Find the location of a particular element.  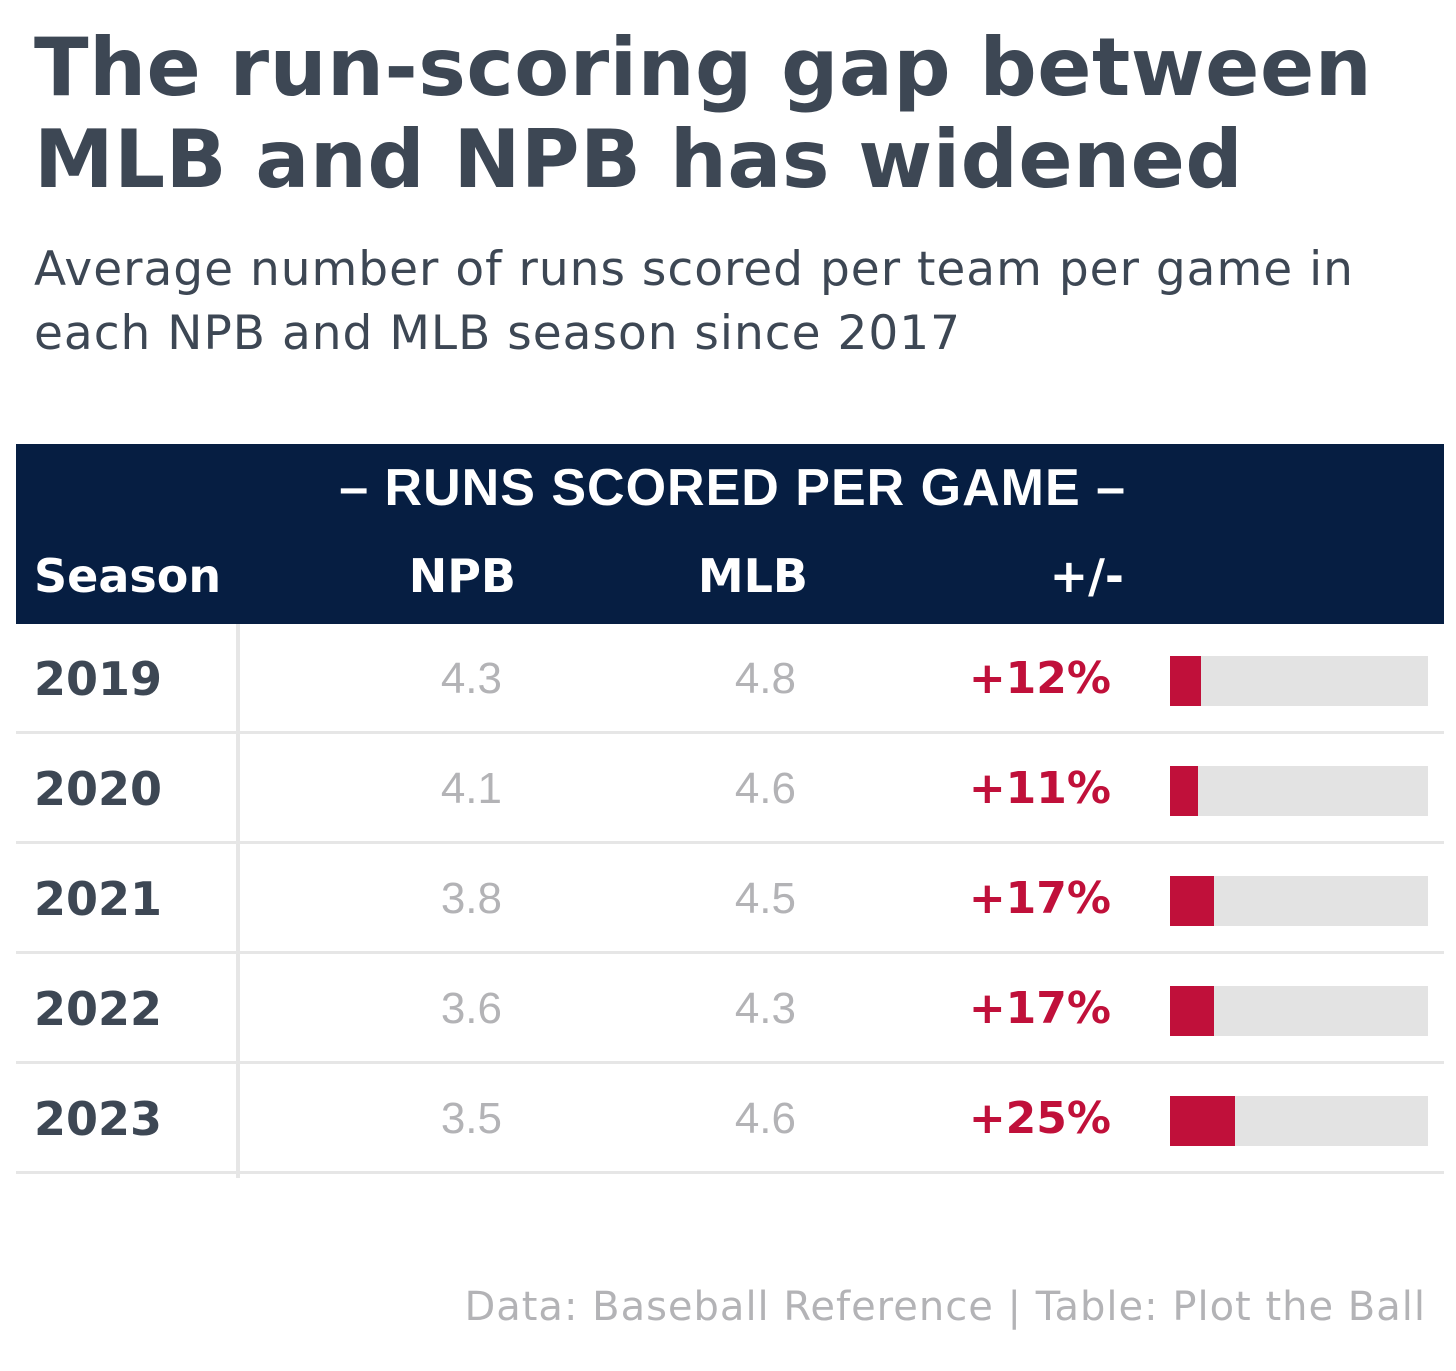

npb-cell: 4.1 is located at coordinates (471, 788).